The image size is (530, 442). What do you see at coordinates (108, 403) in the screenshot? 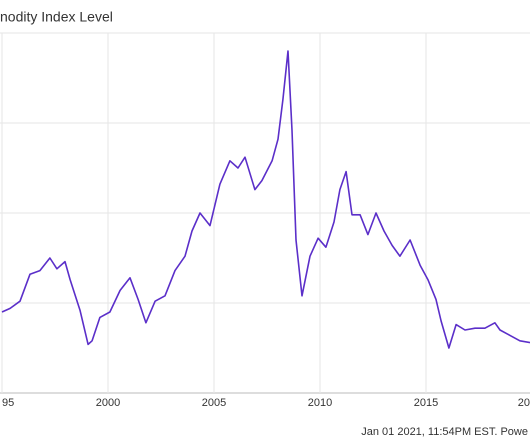
I see `x-tick-label: 2000` at bounding box center [108, 403].